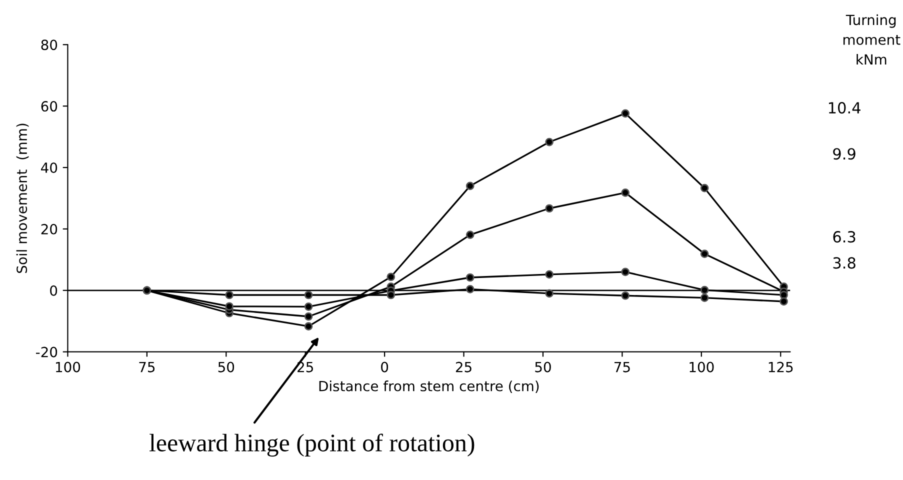 This screenshot has width=903, height=480. Describe the element at coordinates (844, 154) in the screenshot. I see `text: 9.9` at that location.